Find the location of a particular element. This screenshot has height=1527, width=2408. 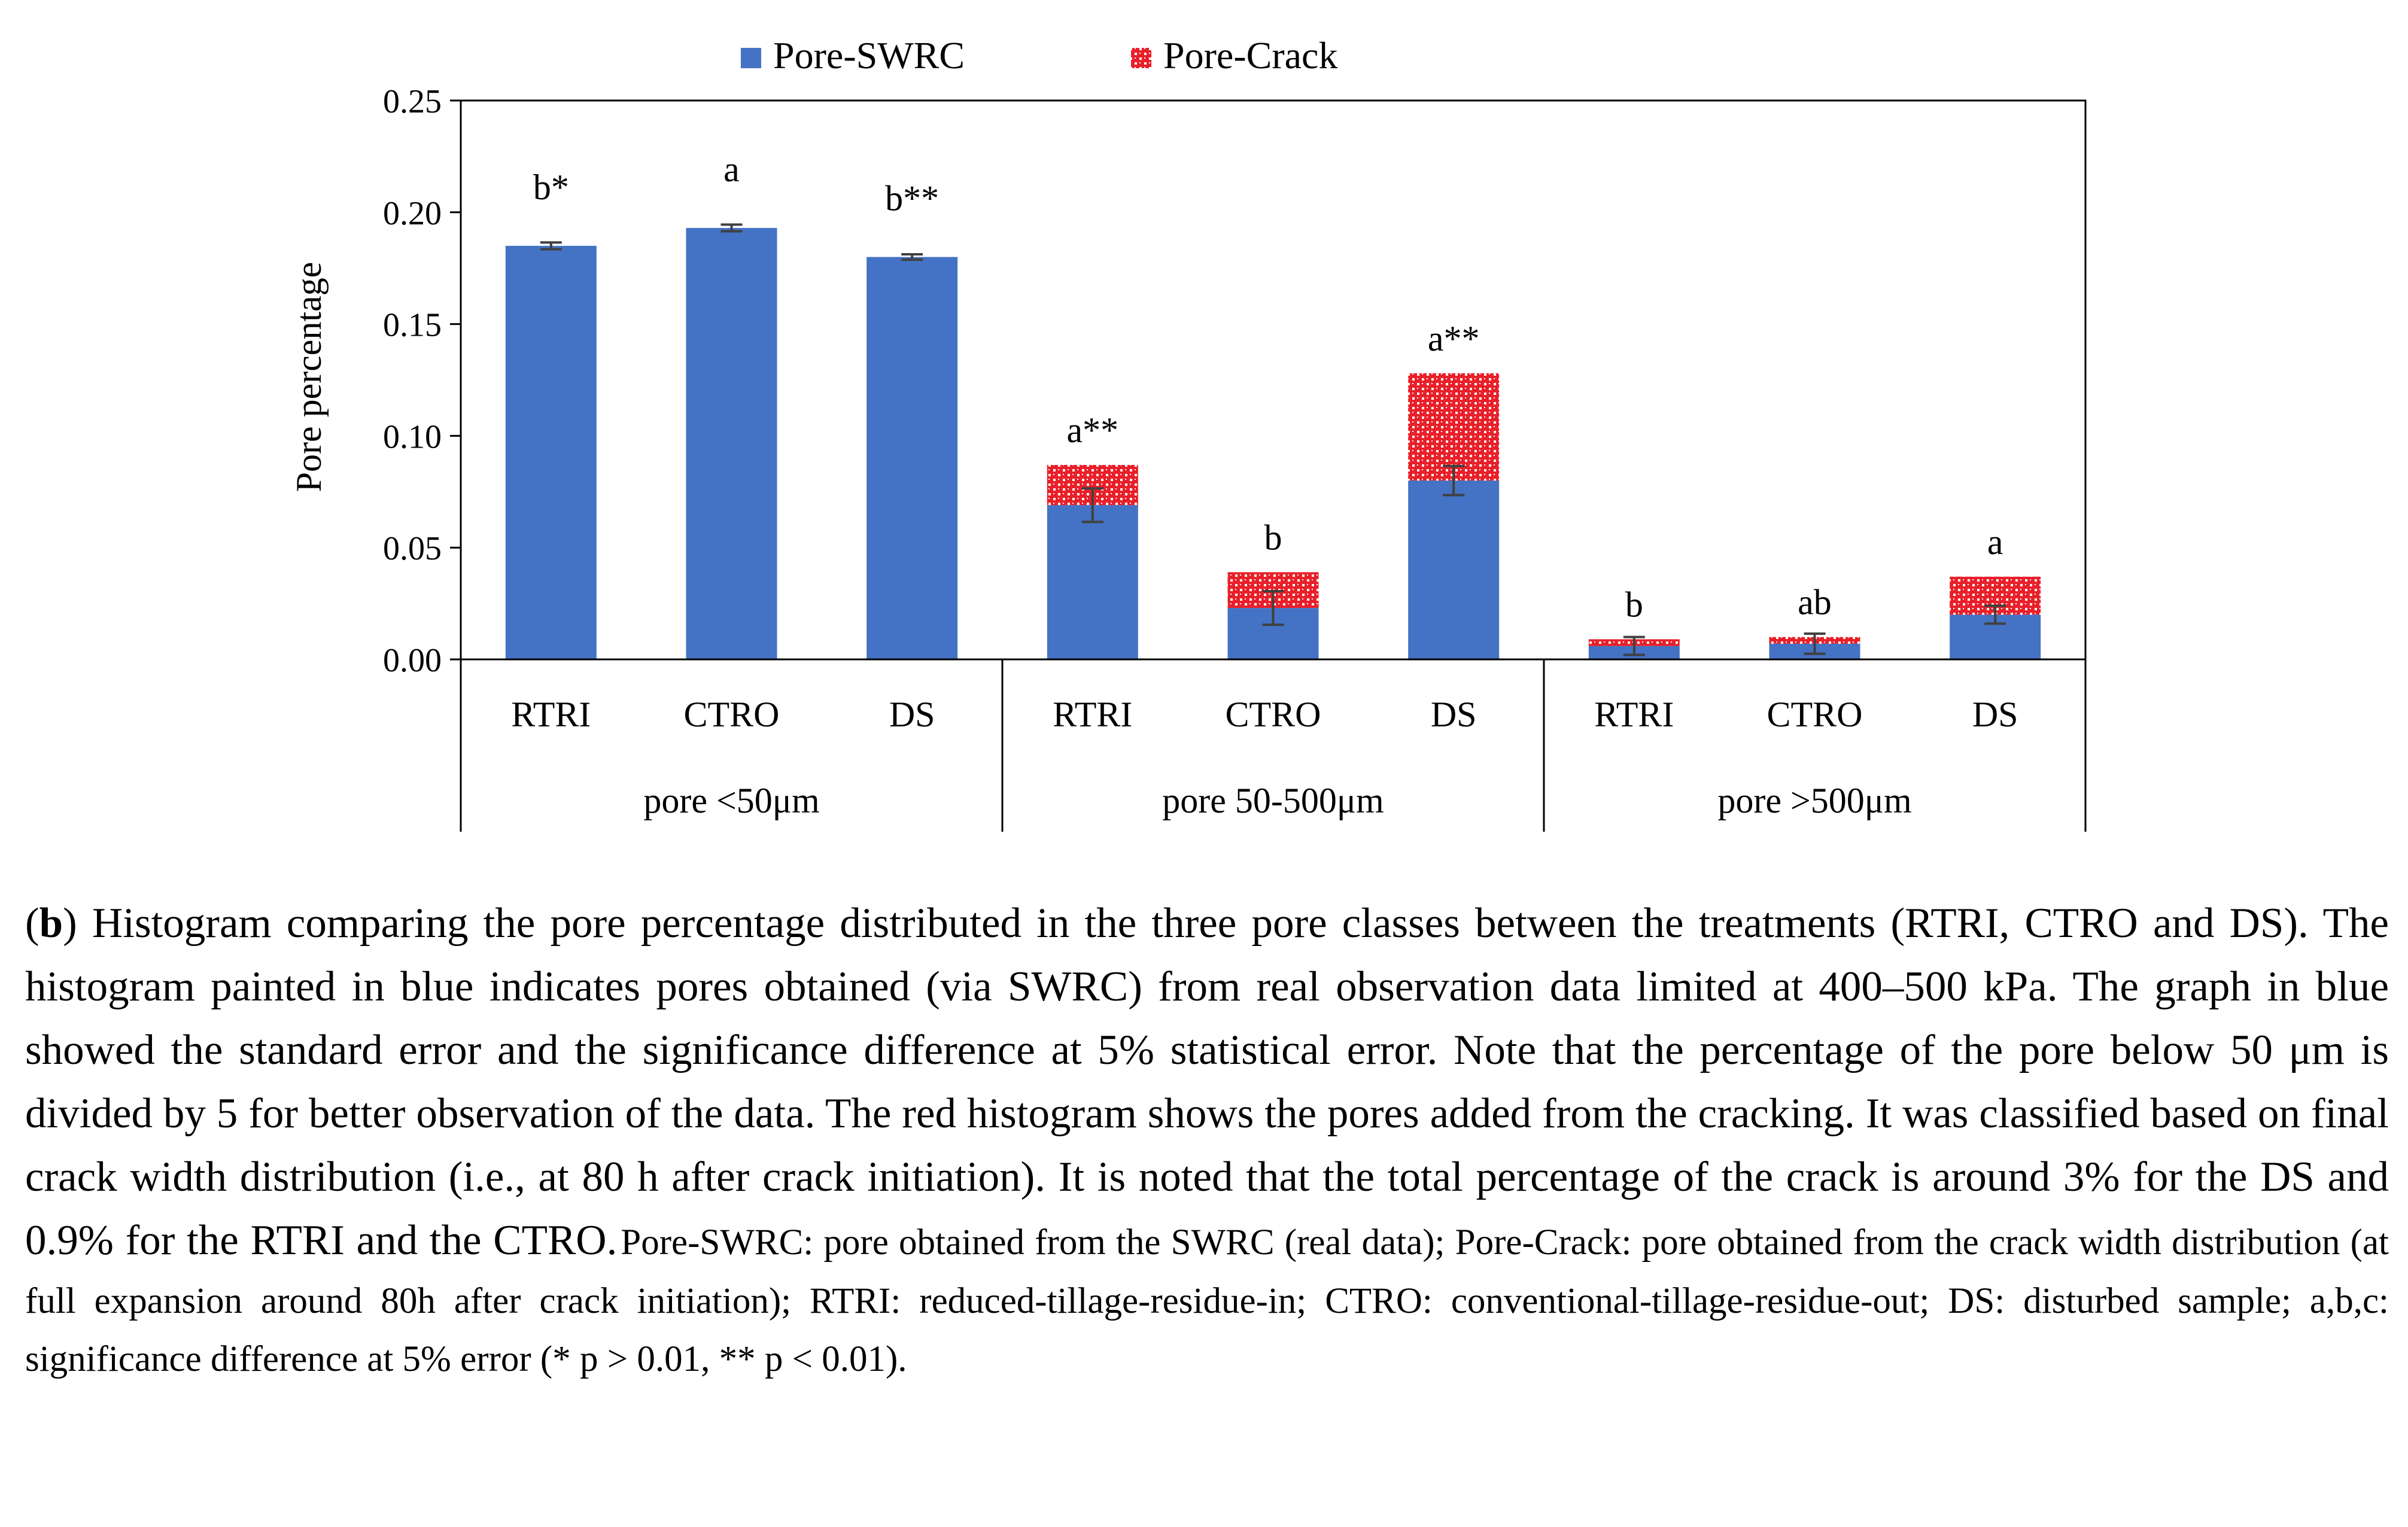

significance-label: b** is located at coordinates (912, 199).